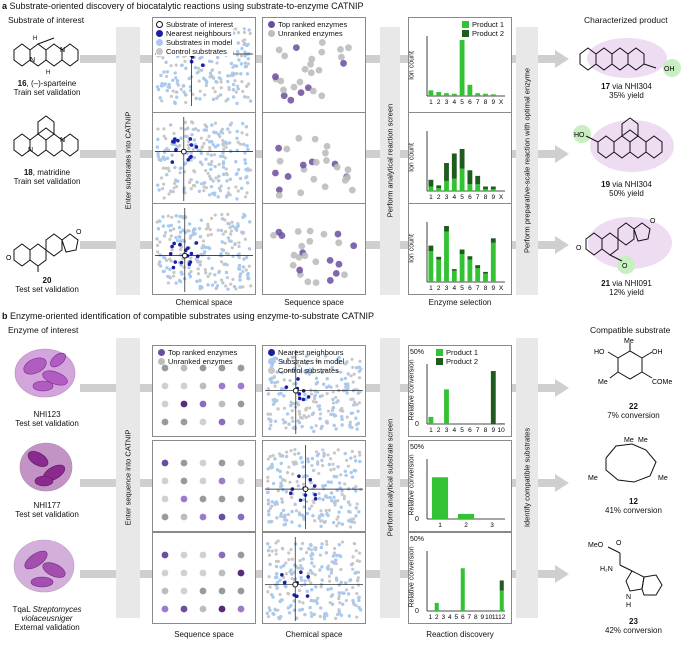 The image size is (685, 649). What do you see at coordinates (47, 181) in the screenshot?
I see `compound-18-note: Train set validation` at bounding box center [47, 181].